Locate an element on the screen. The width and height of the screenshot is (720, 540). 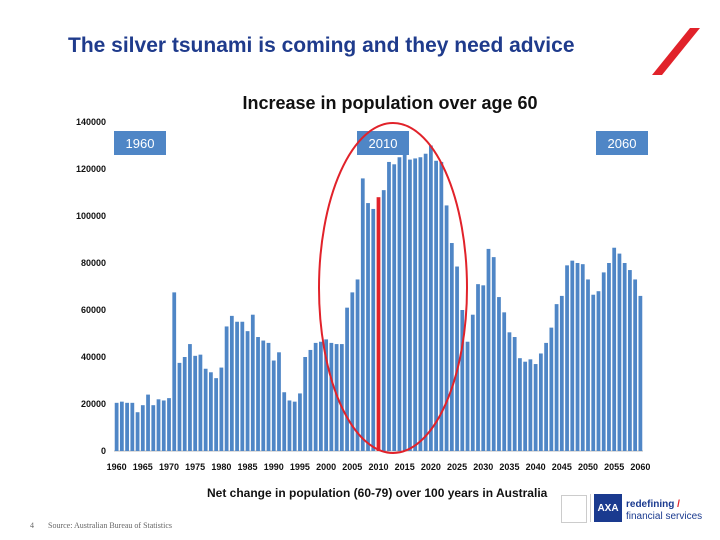
x-tick-label: 1990 is located at coordinates (274, 467).